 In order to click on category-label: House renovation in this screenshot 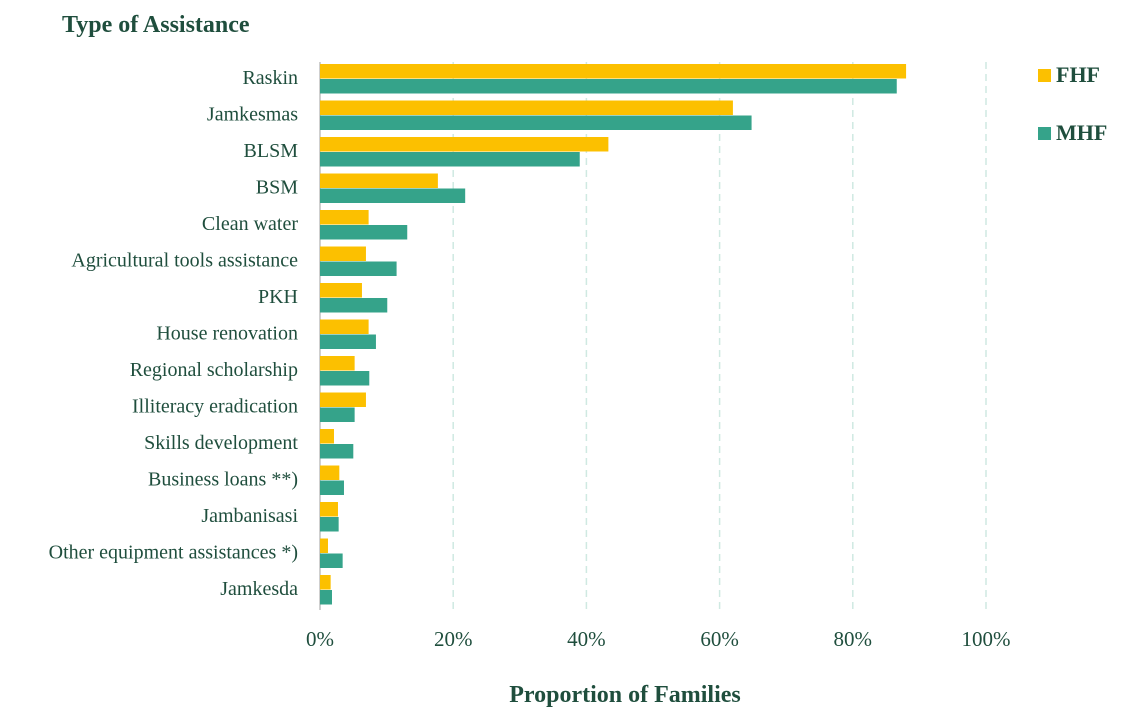, I will do `click(227, 333)`.